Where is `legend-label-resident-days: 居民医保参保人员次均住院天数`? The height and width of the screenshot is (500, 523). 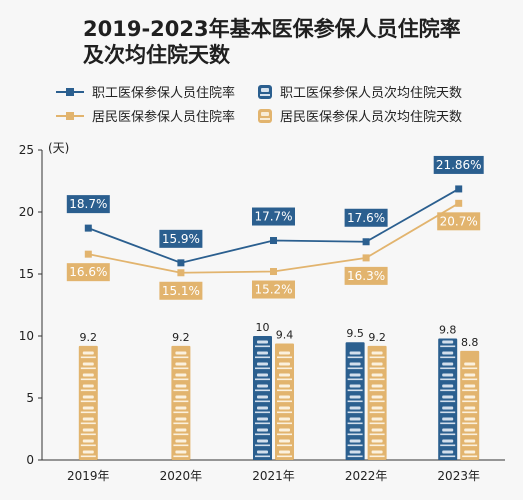
legend-label-resident-days: 居民医保参保人员次均住院天数 is located at coordinates (371, 117).